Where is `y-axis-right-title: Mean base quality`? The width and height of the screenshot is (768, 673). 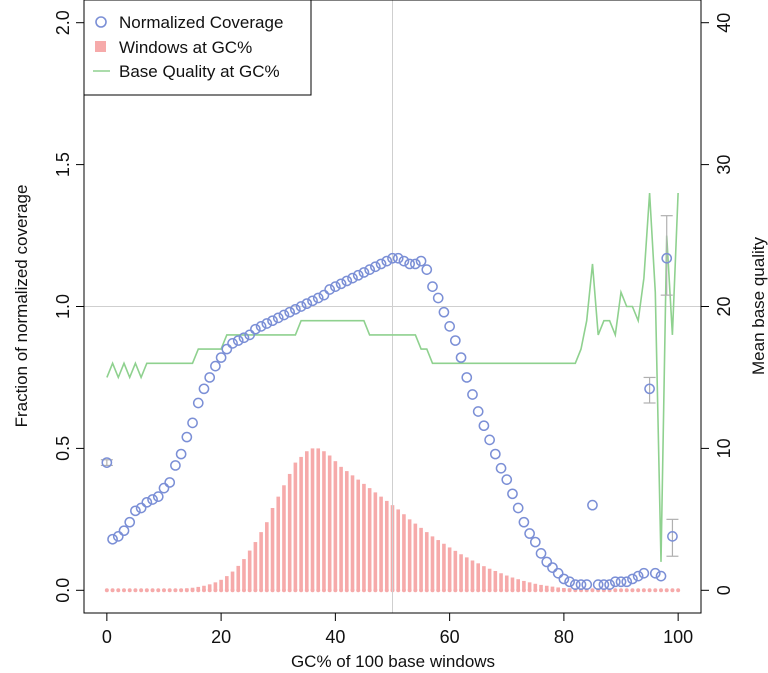
y-axis-right-title: Mean base quality is located at coordinates (758, 306).